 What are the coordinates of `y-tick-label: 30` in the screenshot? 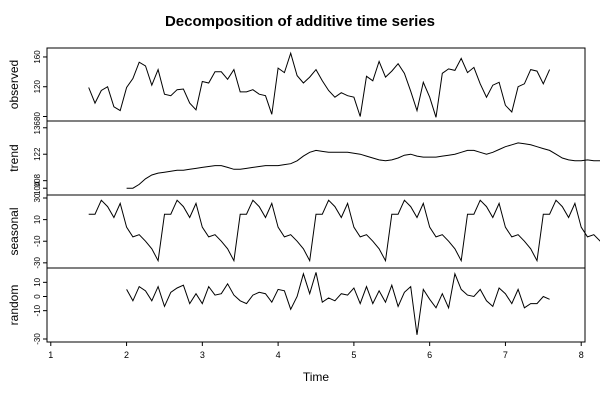 It's located at (37, 197).